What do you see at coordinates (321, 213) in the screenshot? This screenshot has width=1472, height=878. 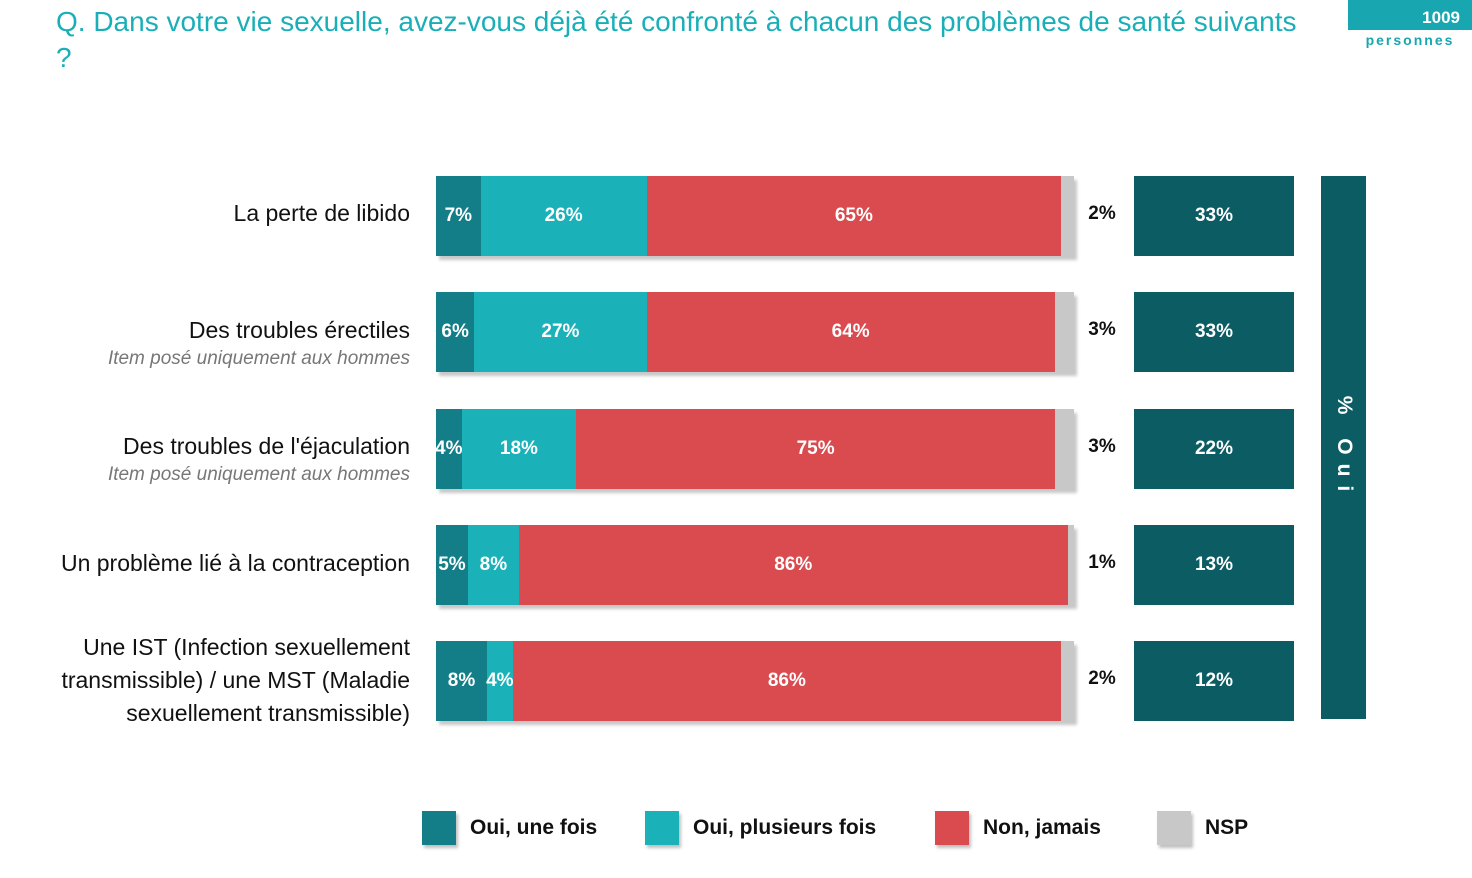 I see `category-name: La perte de libido` at bounding box center [321, 213].